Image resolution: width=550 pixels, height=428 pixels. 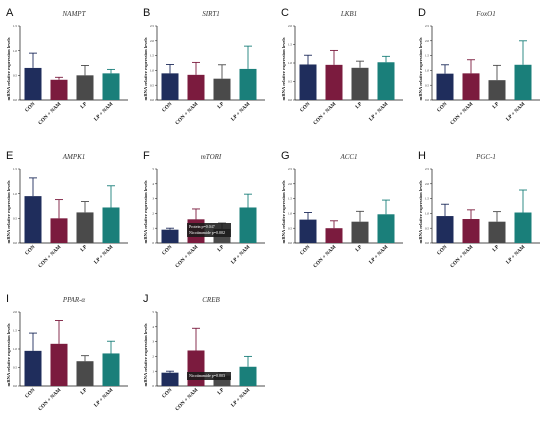 I want to click on y-tick-label: 3, so click(x=153, y=199).